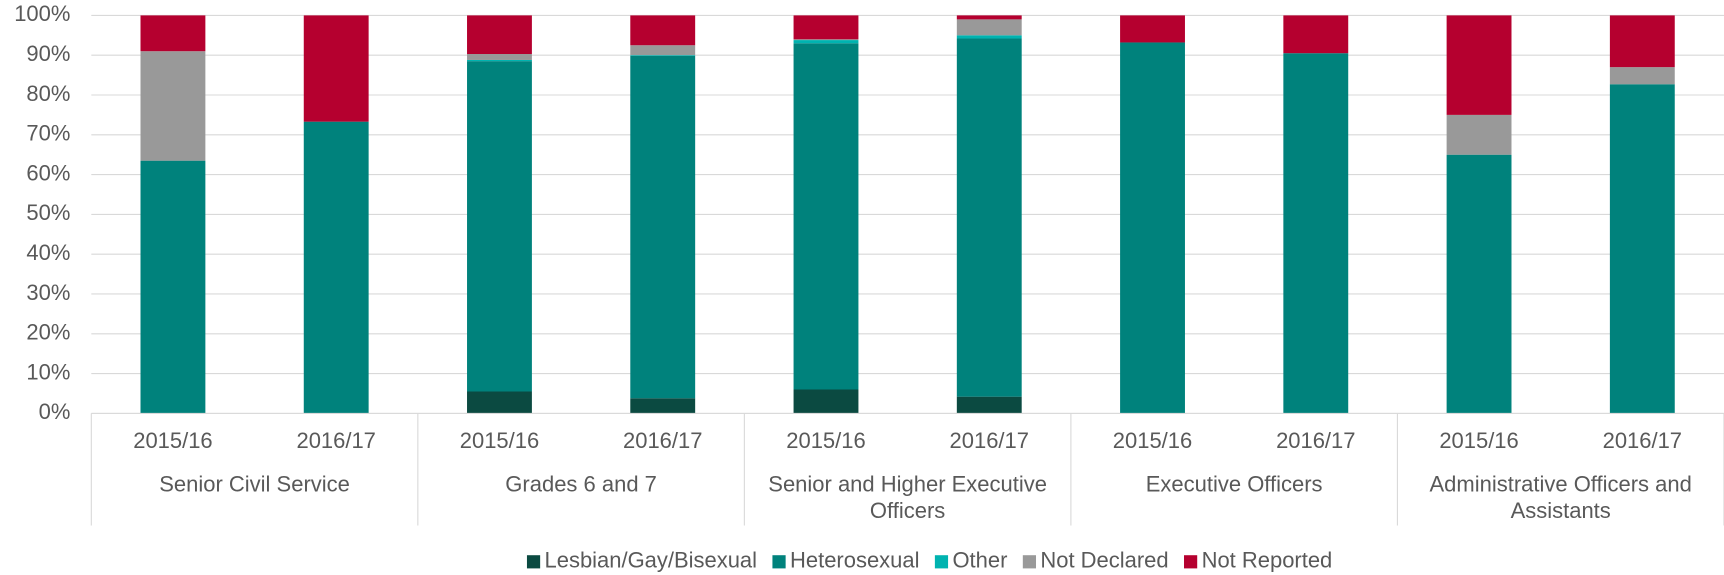 This screenshot has height=575, width=1724. I want to click on y-tick-label: 0%, so click(55, 411).